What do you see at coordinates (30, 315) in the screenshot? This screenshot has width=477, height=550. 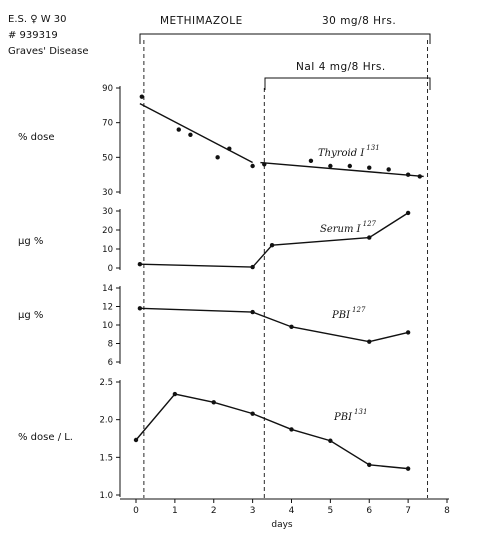 I see `panel-3-y-label: µg %` at bounding box center [30, 315].